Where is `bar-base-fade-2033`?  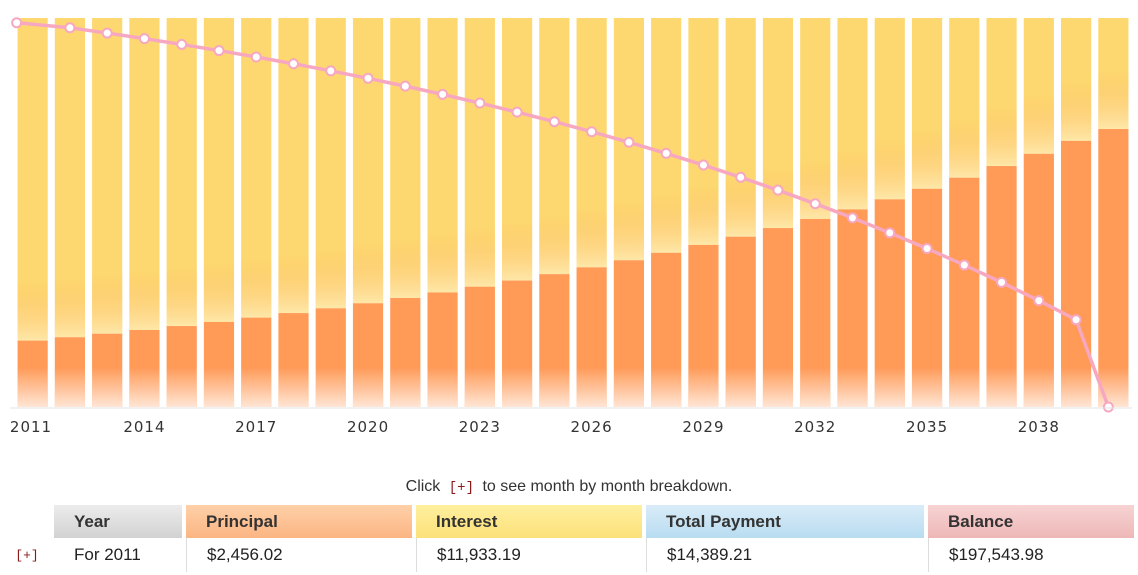
bar-base-fade-2033 is located at coordinates (852, 387).